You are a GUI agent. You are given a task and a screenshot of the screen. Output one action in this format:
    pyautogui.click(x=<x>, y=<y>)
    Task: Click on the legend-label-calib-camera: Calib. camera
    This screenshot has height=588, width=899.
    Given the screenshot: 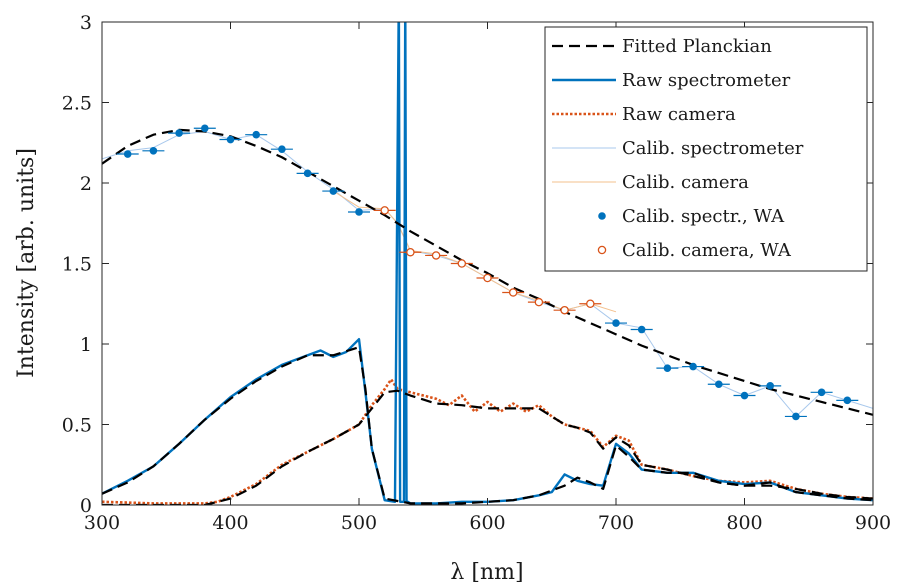 What is the action you would take?
    pyautogui.click(x=685, y=182)
    